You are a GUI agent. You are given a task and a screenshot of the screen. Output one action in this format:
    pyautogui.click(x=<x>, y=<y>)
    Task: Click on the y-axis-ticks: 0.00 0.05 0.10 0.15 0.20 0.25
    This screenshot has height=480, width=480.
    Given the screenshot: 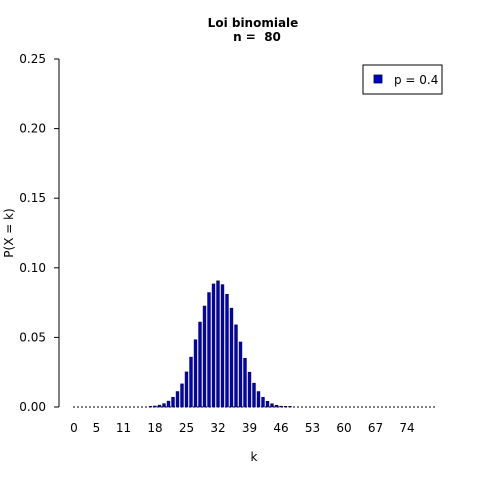 What is the action you would take?
    pyautogui.click(x=39, y=233)
    